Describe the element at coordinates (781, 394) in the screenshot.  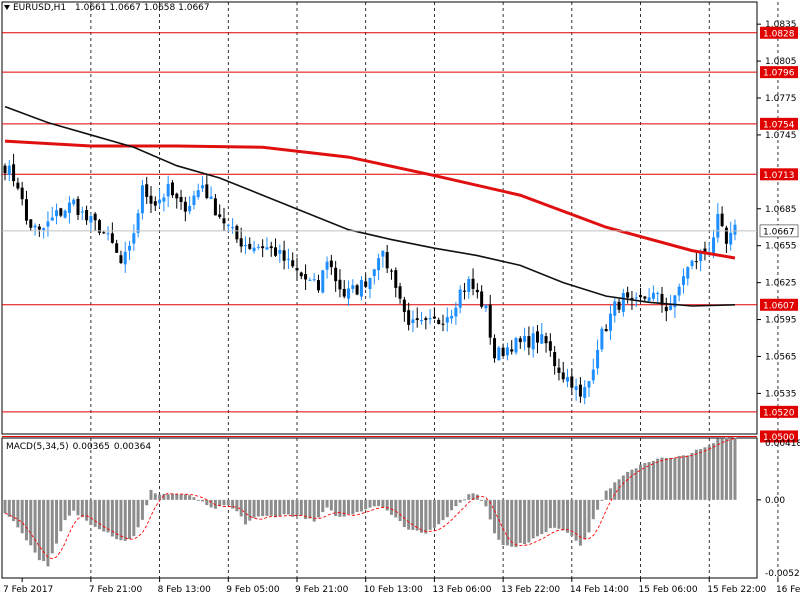
I see `y-tick-label: 1.0535` at that location.